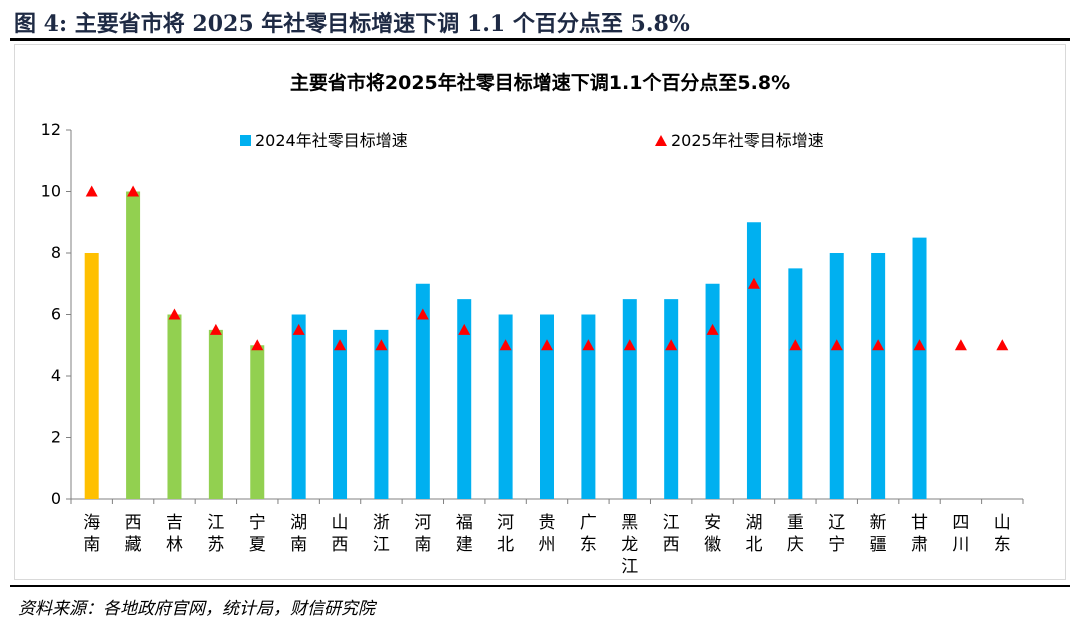 The image size is (1080, 625). I want to click on x-tick-label: 山东, so click(1002, 534).